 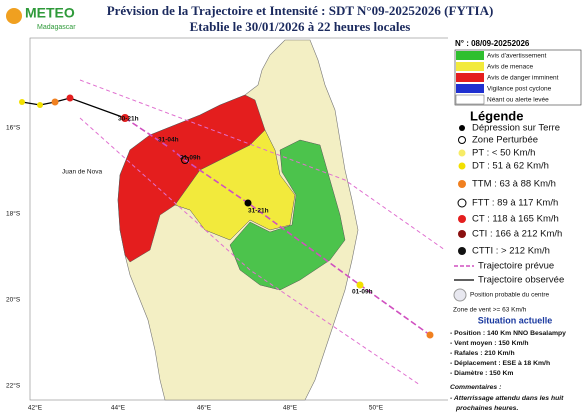 I want to click on bulletin-number: N° : 08/09-20252026, so click(x=492, y=43).